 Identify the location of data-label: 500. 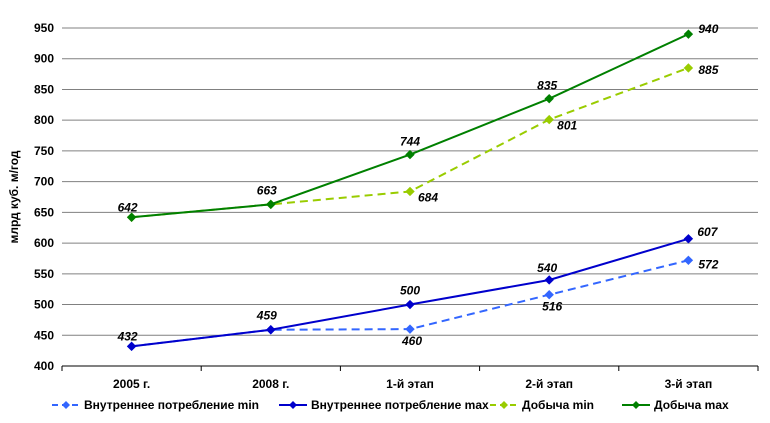
(410, 291).